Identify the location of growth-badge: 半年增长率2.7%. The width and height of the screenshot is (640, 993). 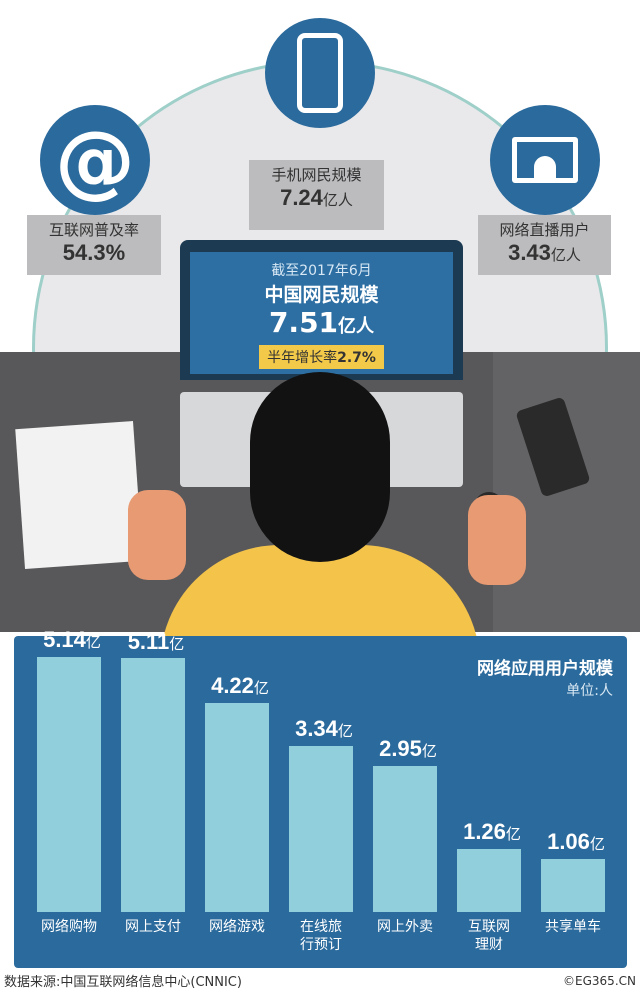
(321, 357).